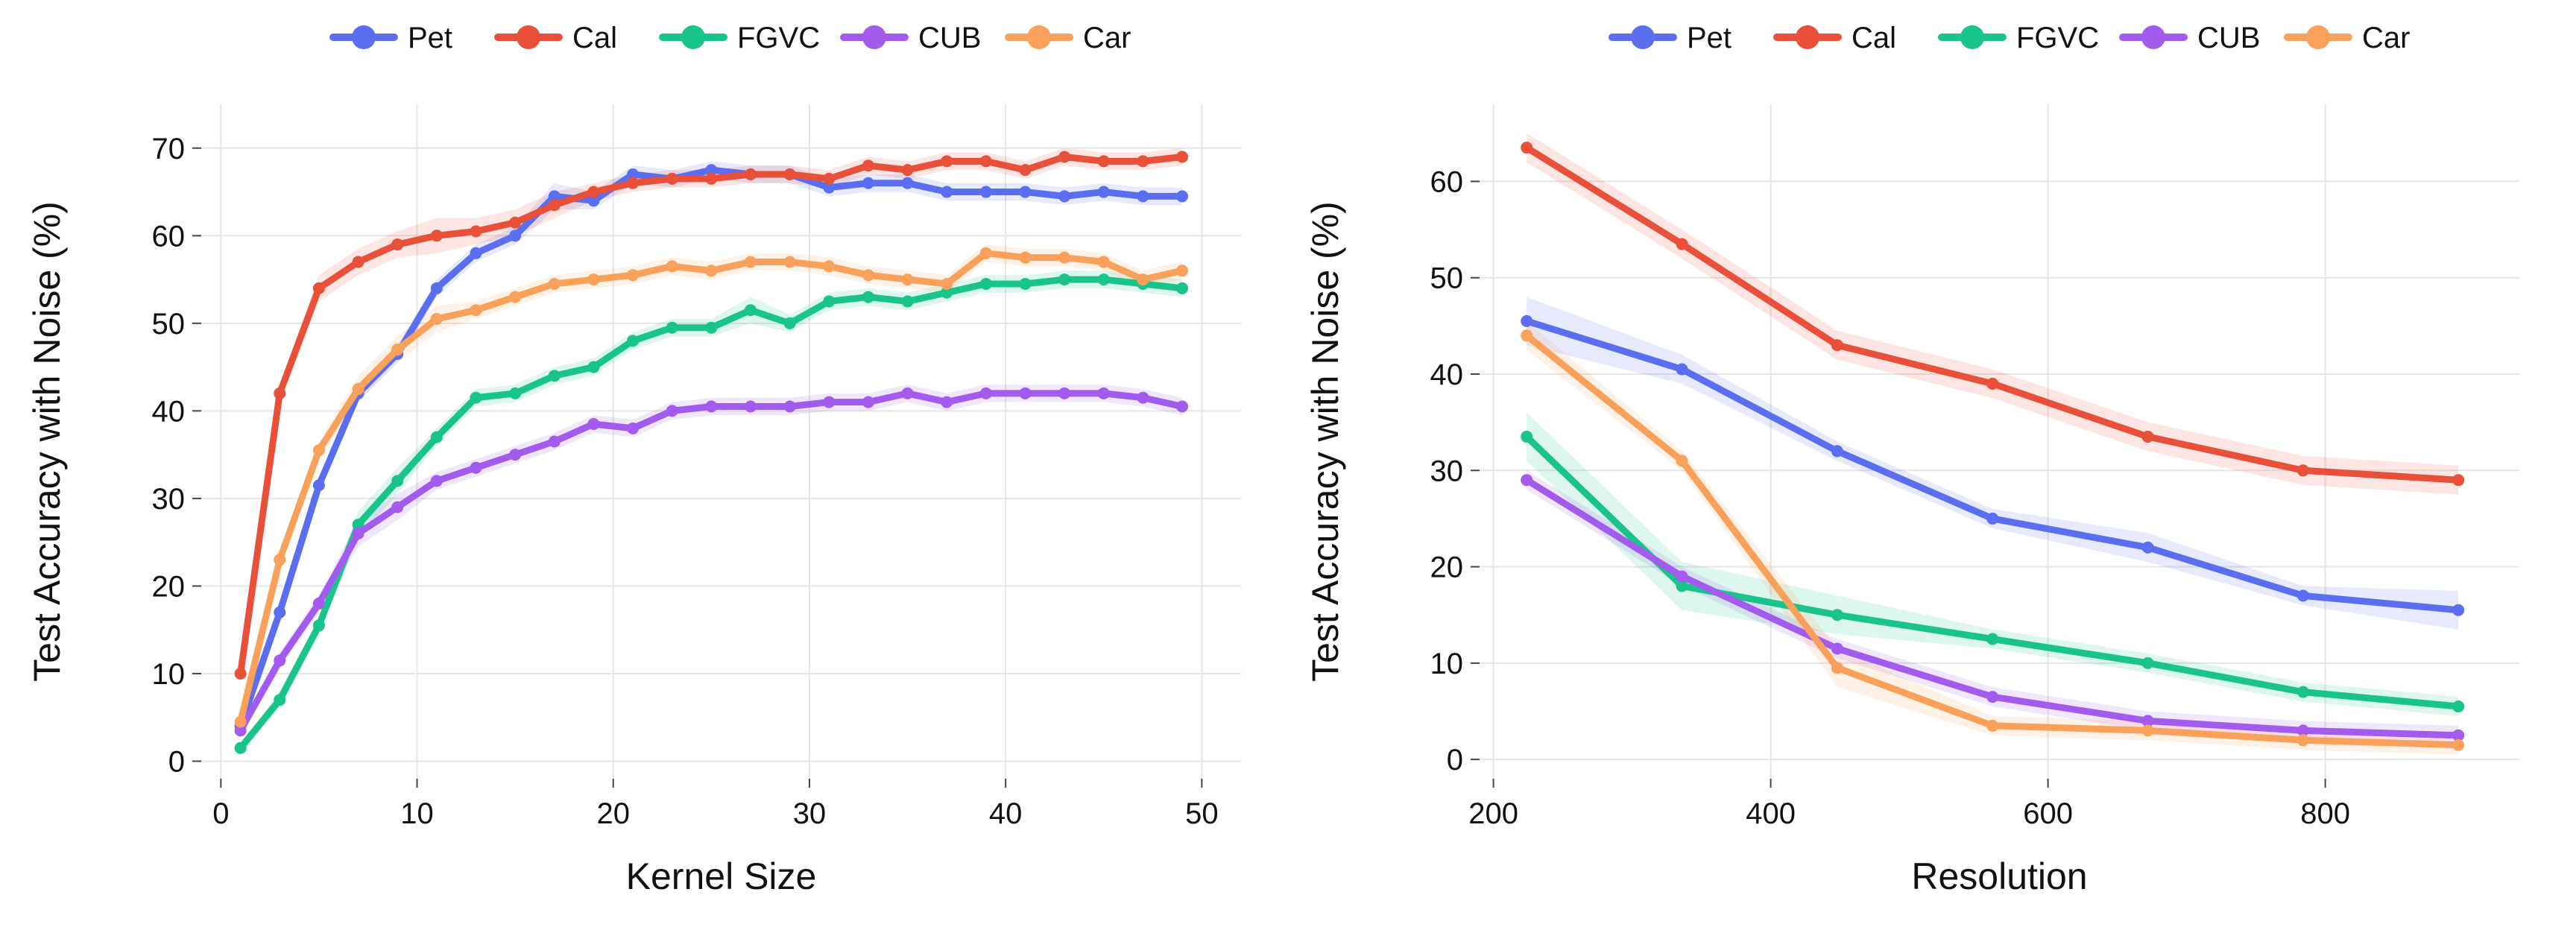 This screenshot has width=2576, height=927. Describe the element at coordinates (1447, 278) in the screenshot. I see `y-tick-label: 50` at that location.